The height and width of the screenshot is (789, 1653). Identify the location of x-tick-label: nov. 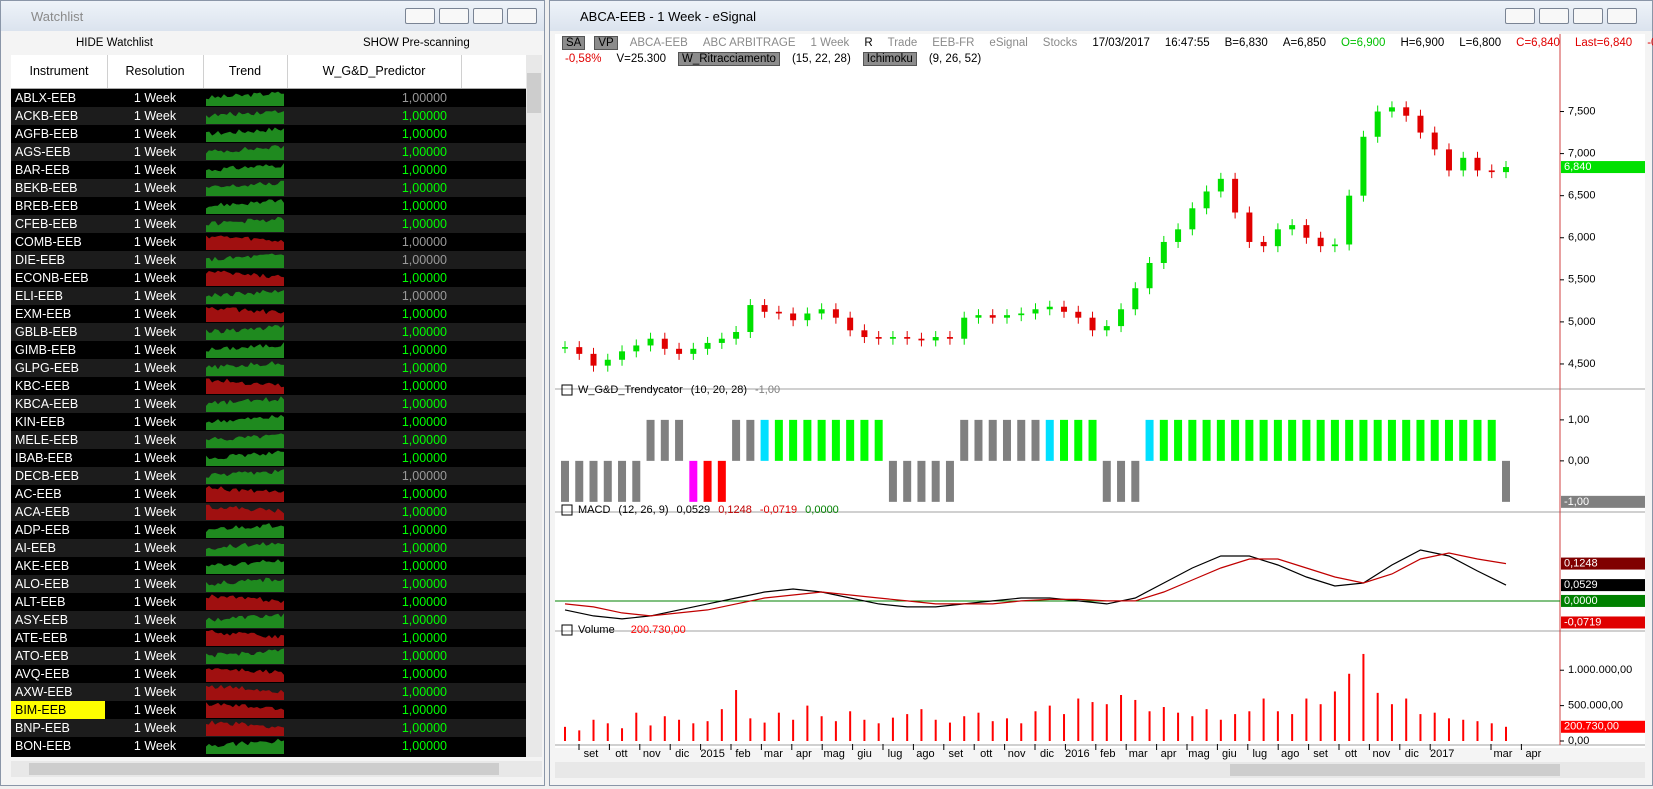
(1382, 754).